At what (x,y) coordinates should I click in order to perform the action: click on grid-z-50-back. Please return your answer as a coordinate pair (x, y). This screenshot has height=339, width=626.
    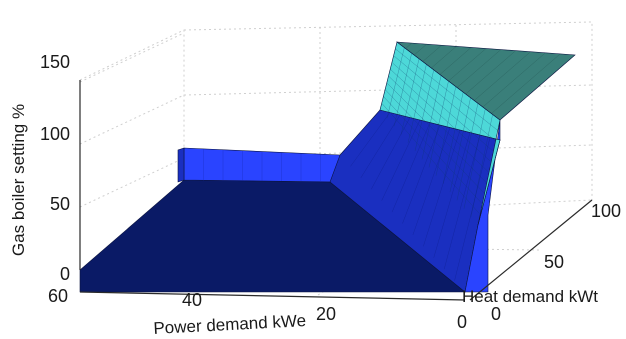
    Looking at the image, I should click on (388, 151).